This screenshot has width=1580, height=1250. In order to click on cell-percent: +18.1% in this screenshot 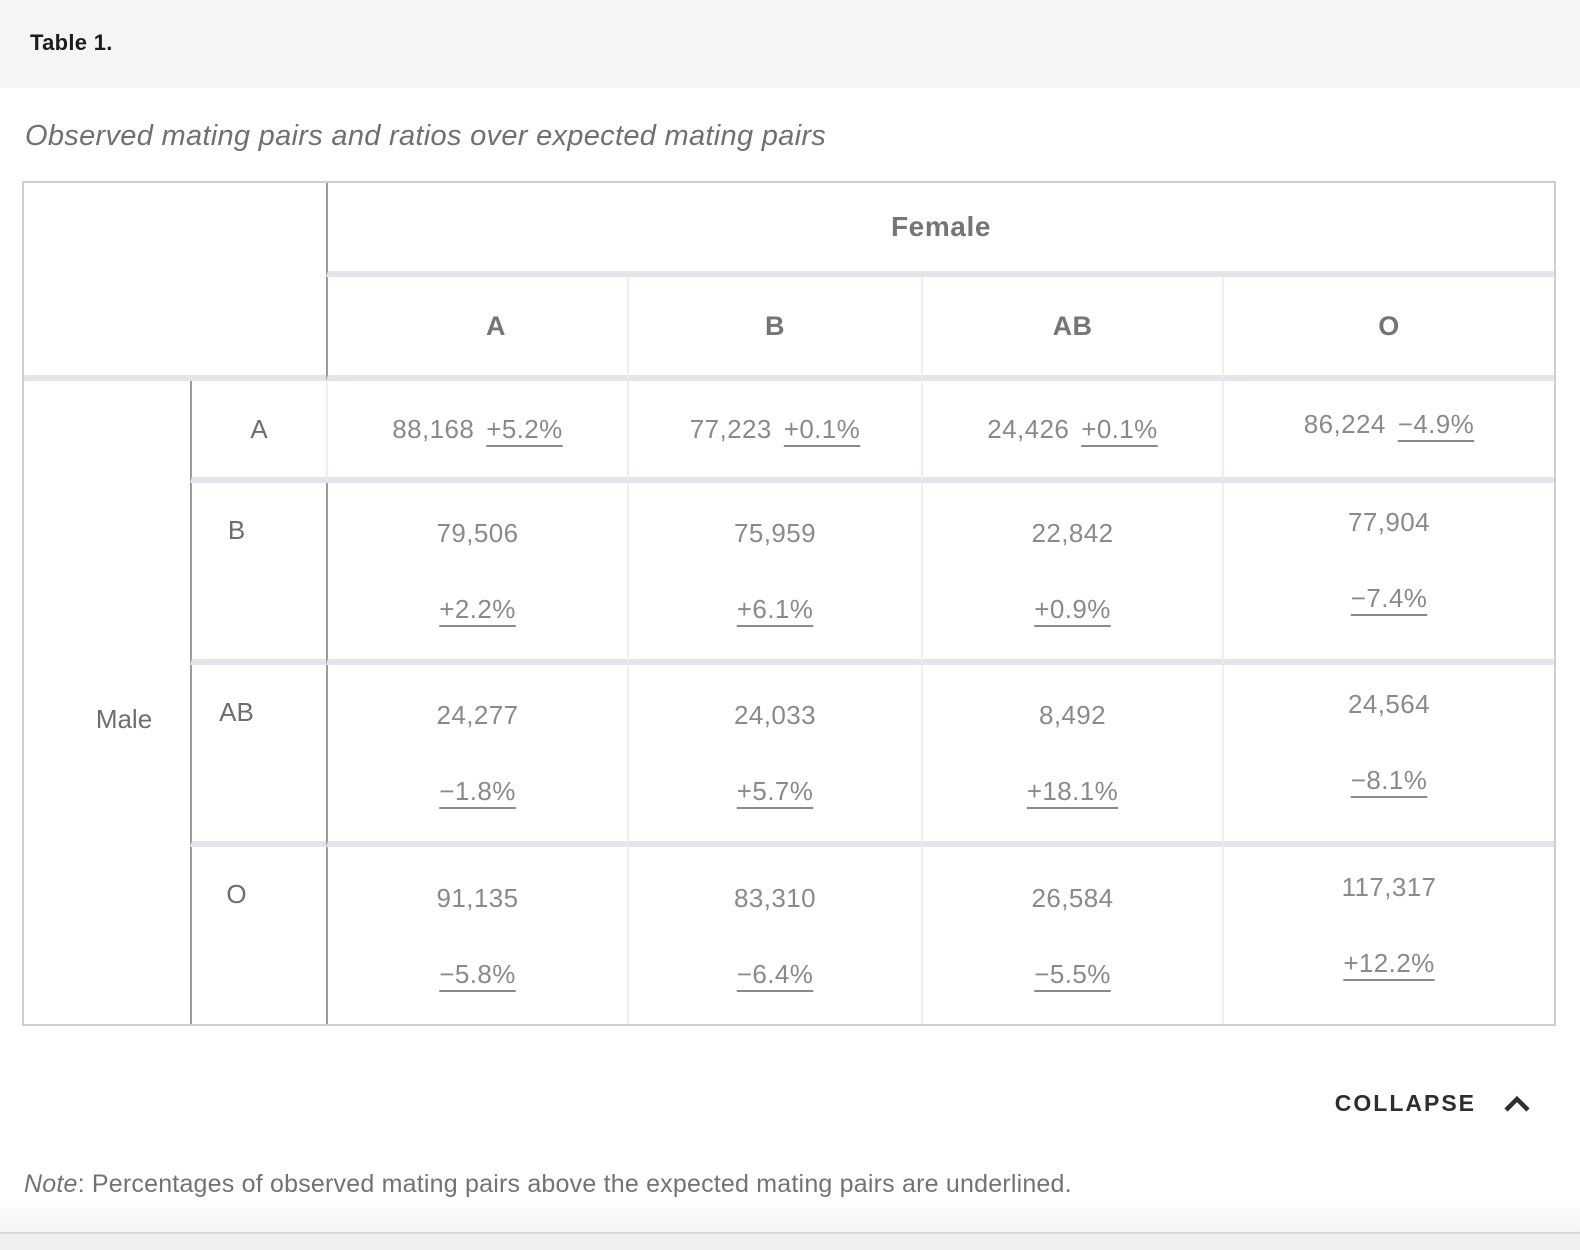, I will do `click(1072, 791)`.